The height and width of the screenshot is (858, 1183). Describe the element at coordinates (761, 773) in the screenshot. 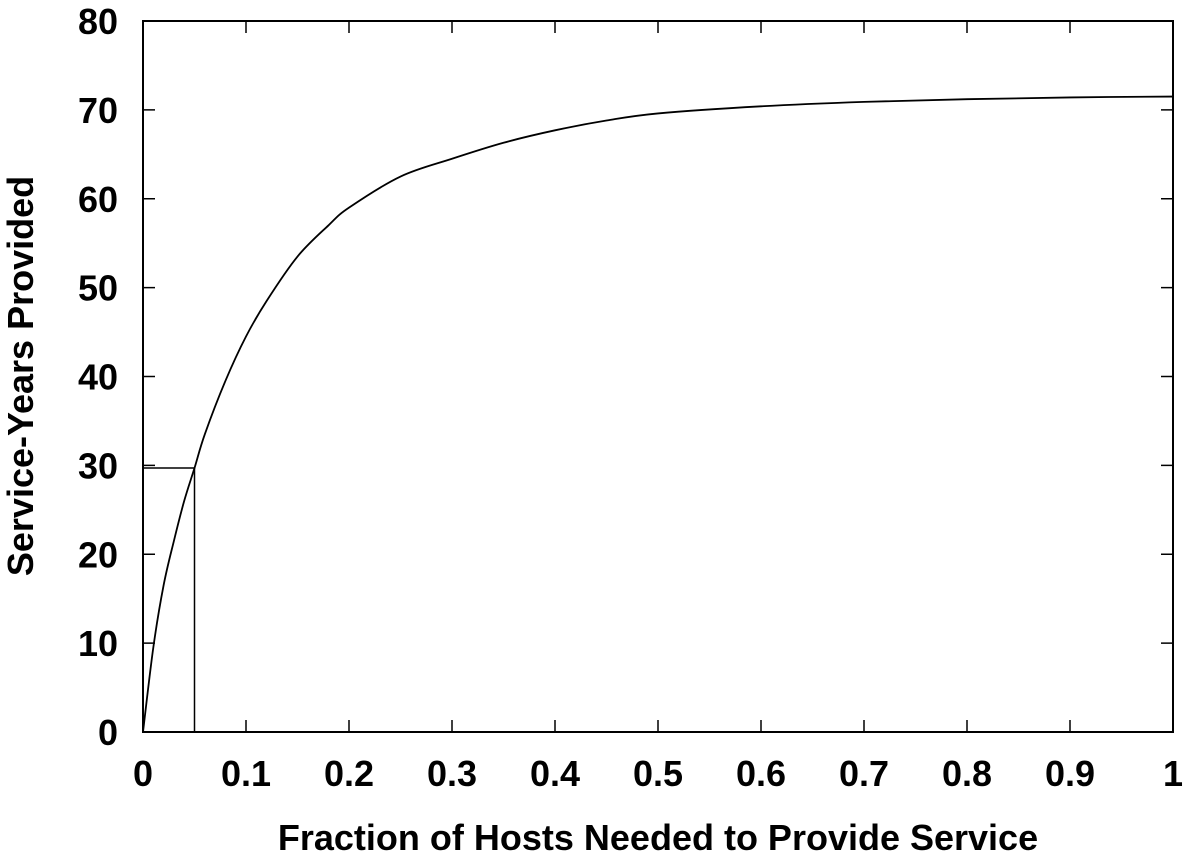

I see `x-tick-label: 0.6` at that location.